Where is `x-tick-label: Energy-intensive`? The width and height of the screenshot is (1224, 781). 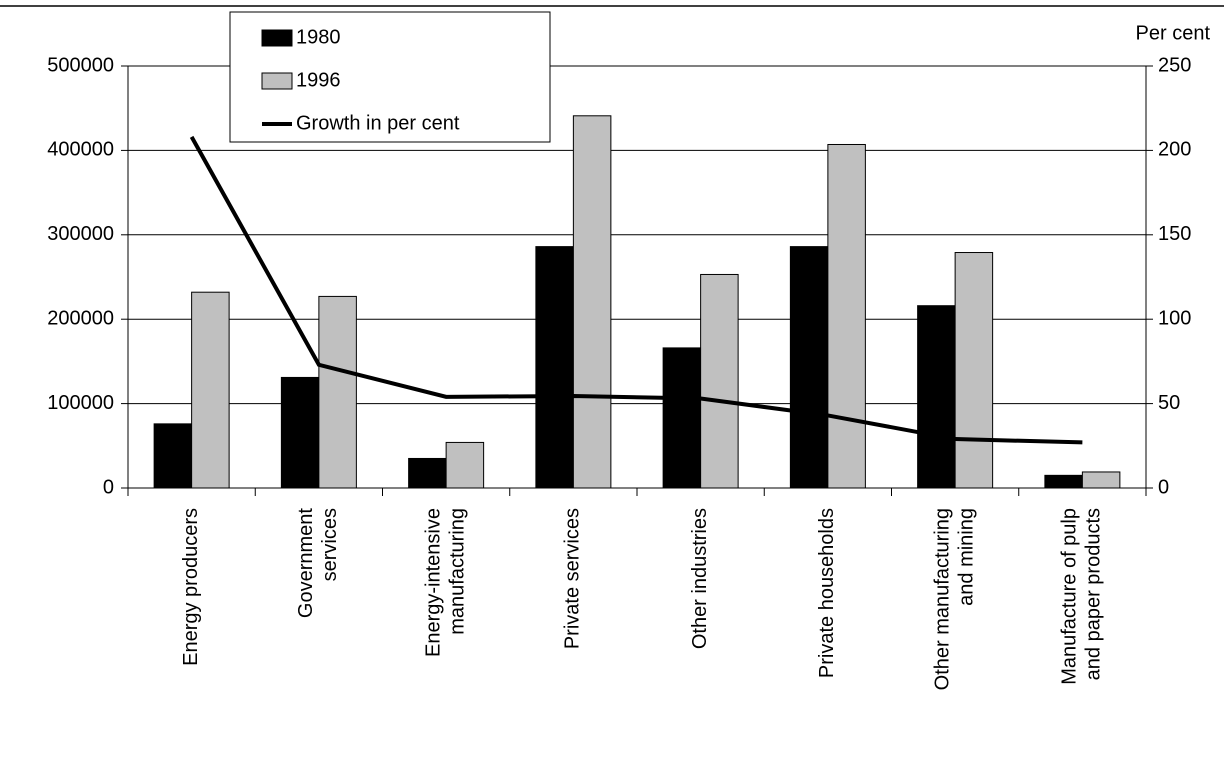
x-tick-label: Energy-intensive is located at coordinates (433, 582).